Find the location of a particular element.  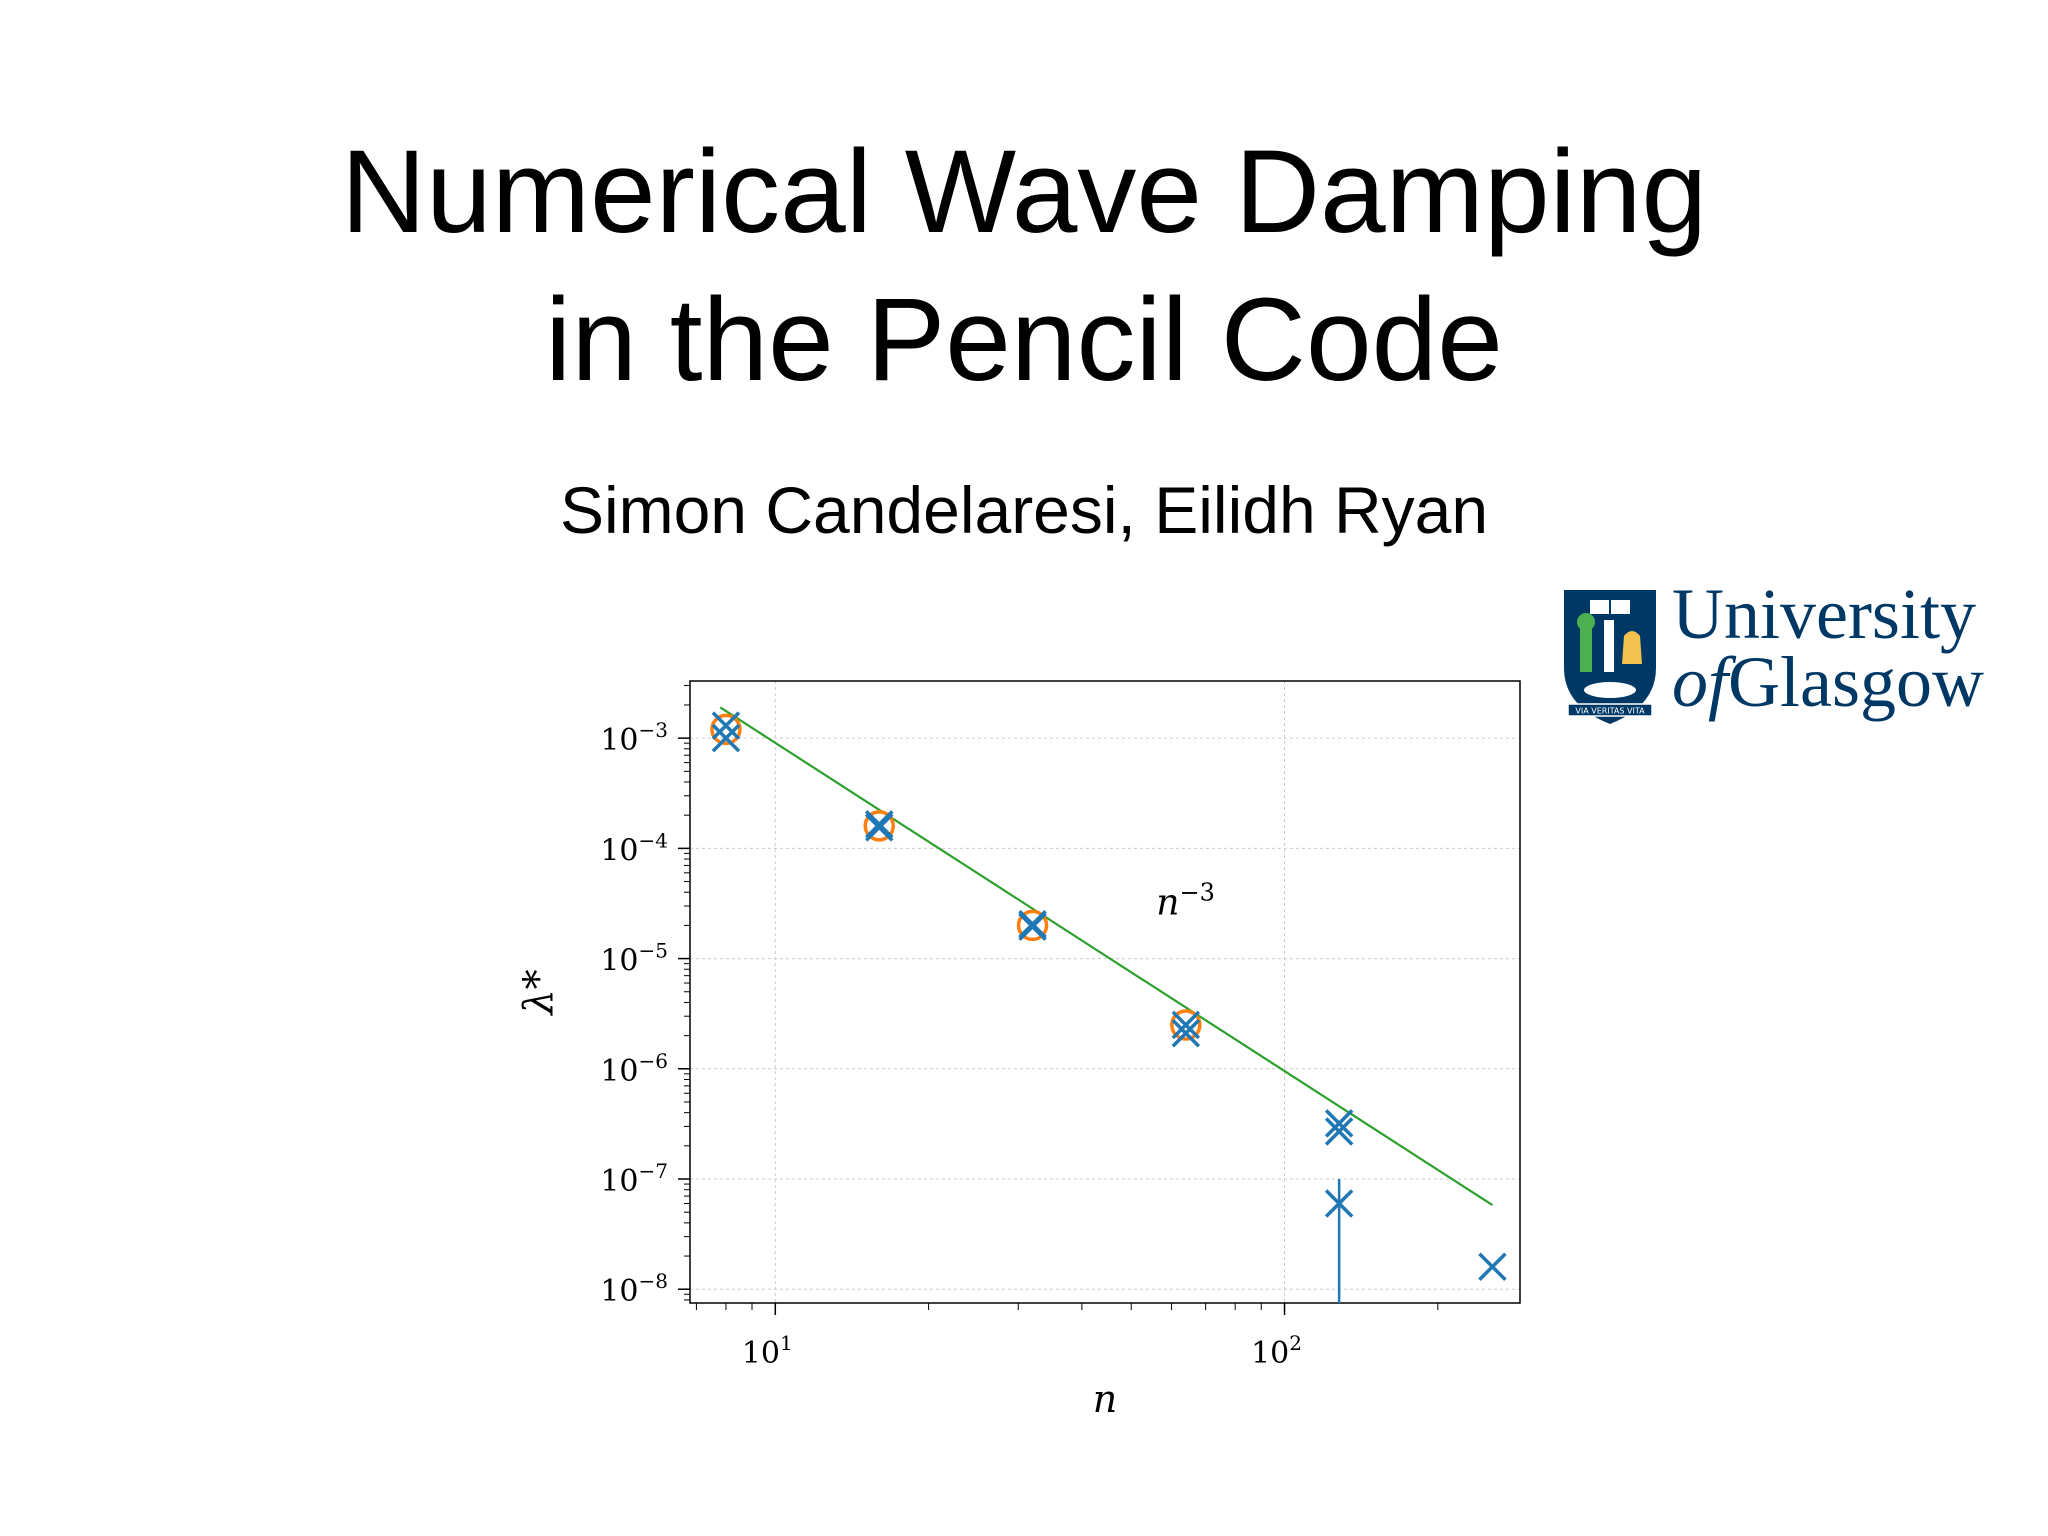

title-line-2: in the Pencil Code is located at coordinates (1024, 340).